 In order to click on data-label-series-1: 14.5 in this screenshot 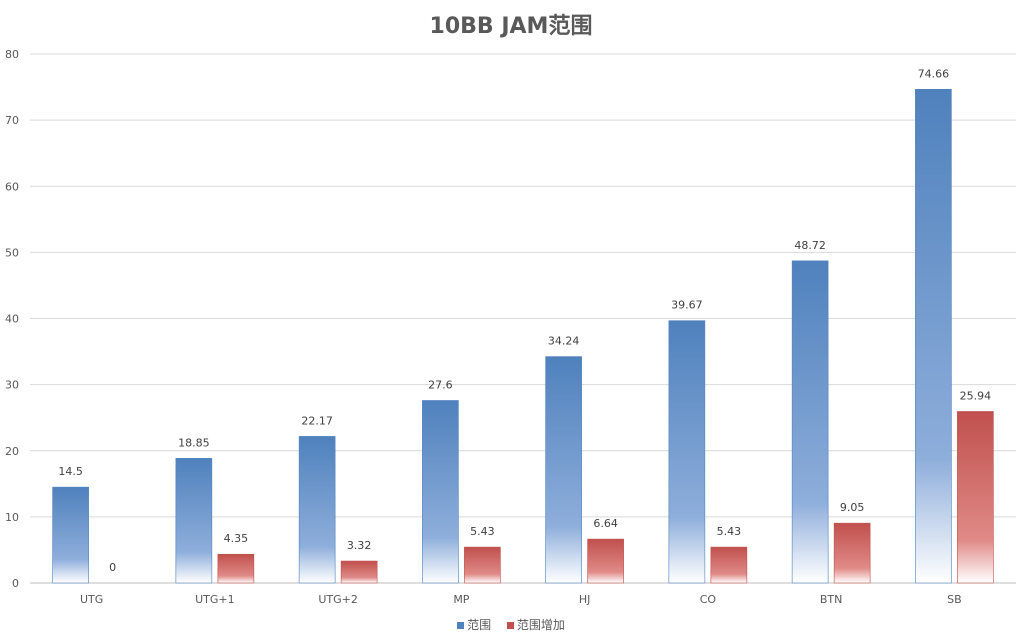, I will do `click(70, 471)`.